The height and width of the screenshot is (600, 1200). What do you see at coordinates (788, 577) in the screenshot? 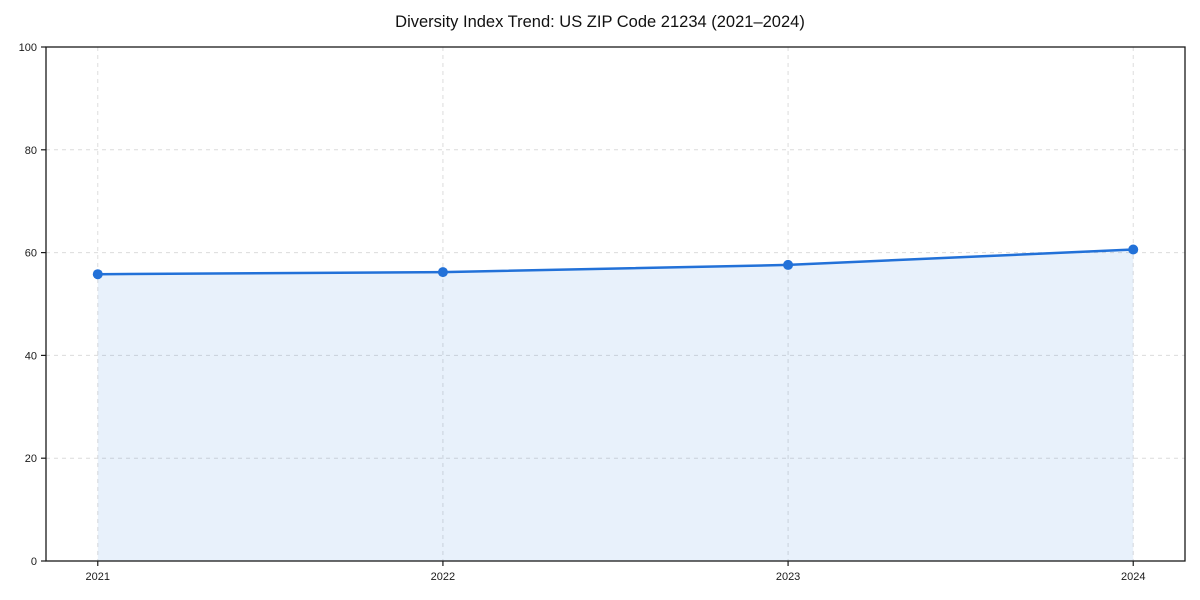
I see `x-axis-tick-label: 2023` at bounding box center [788, 577].